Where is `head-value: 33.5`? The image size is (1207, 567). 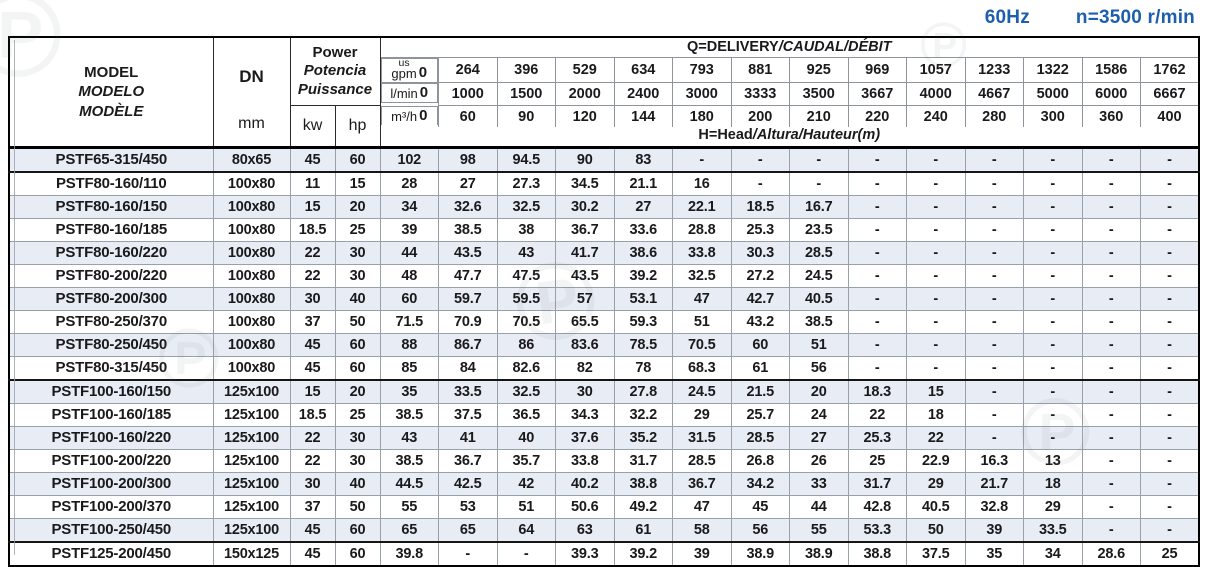
head-value: 33.5 is located at coordinates (1053, 530).